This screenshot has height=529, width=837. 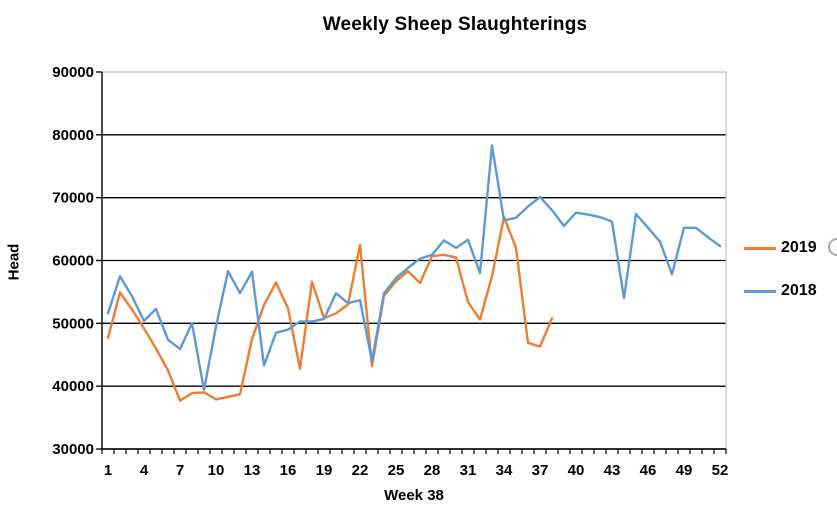 What do you see at coordinates (684, 470) in the screenshot?
I see `x-tick-label: 49` at bounding box center [684, 470].